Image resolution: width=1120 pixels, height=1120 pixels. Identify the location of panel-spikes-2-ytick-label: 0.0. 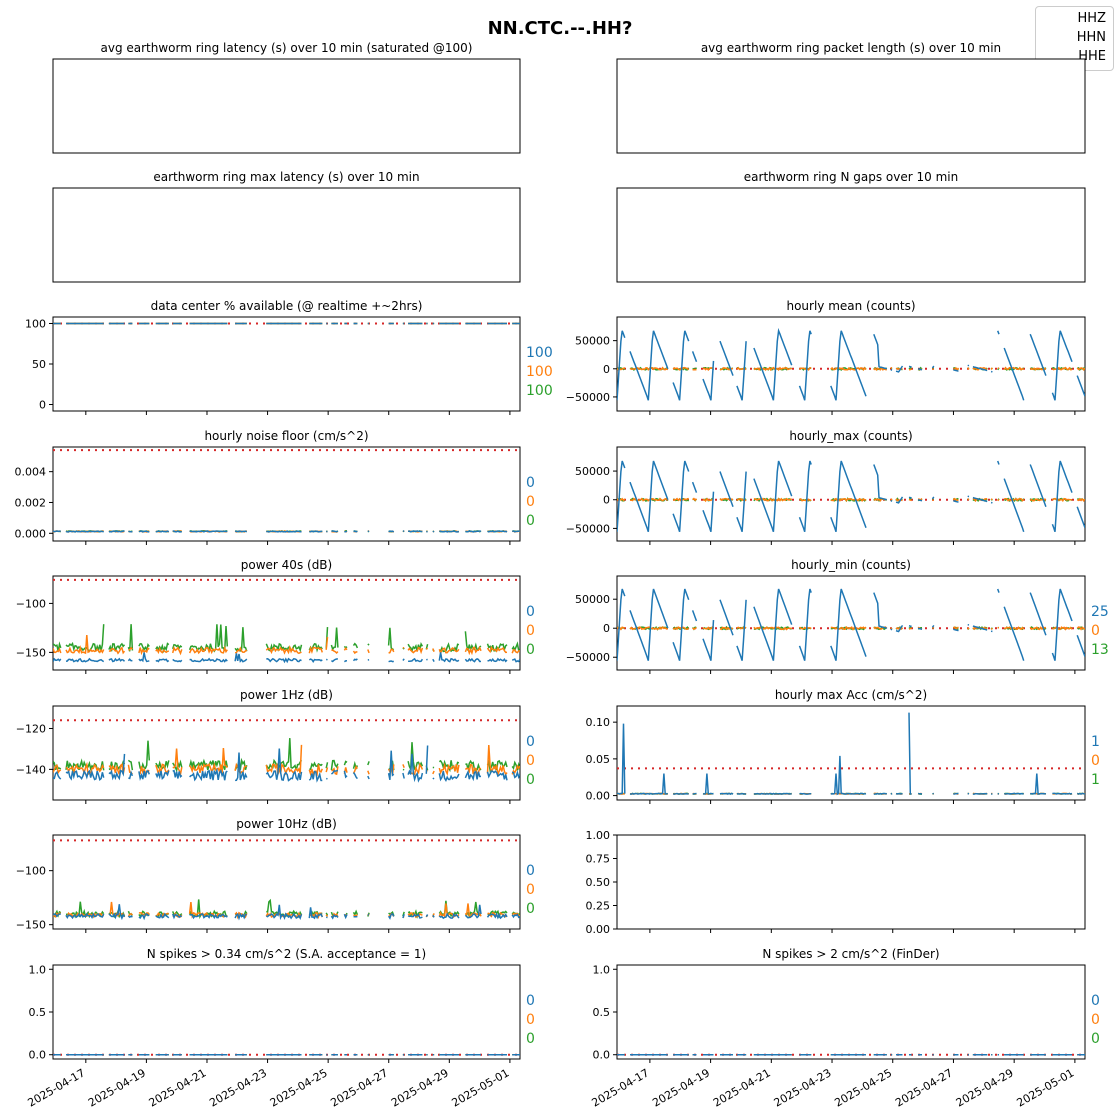
(602, 1055).